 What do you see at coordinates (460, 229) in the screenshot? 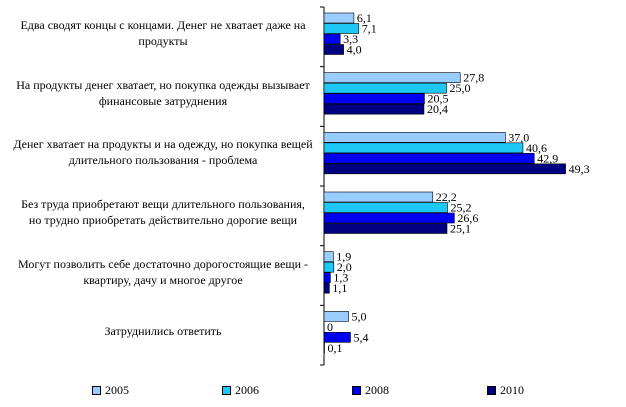
I see `data-label: 25,1` at bounding box center [460, 229].